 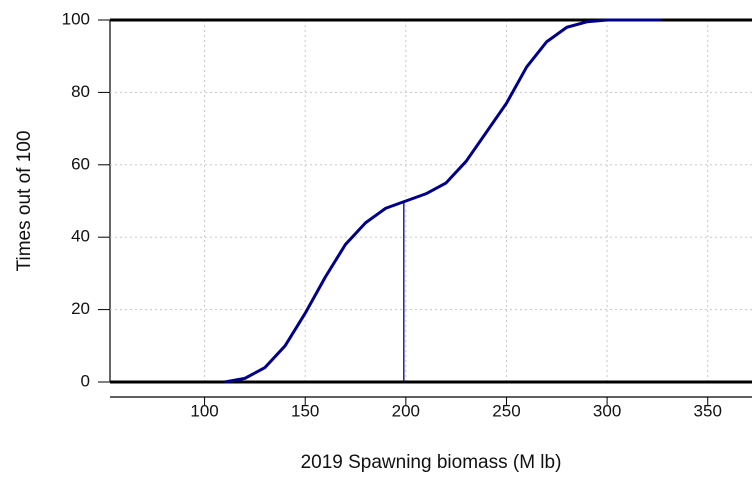 I want to click on x-tick-label: 150, so click(x=305, y=410).